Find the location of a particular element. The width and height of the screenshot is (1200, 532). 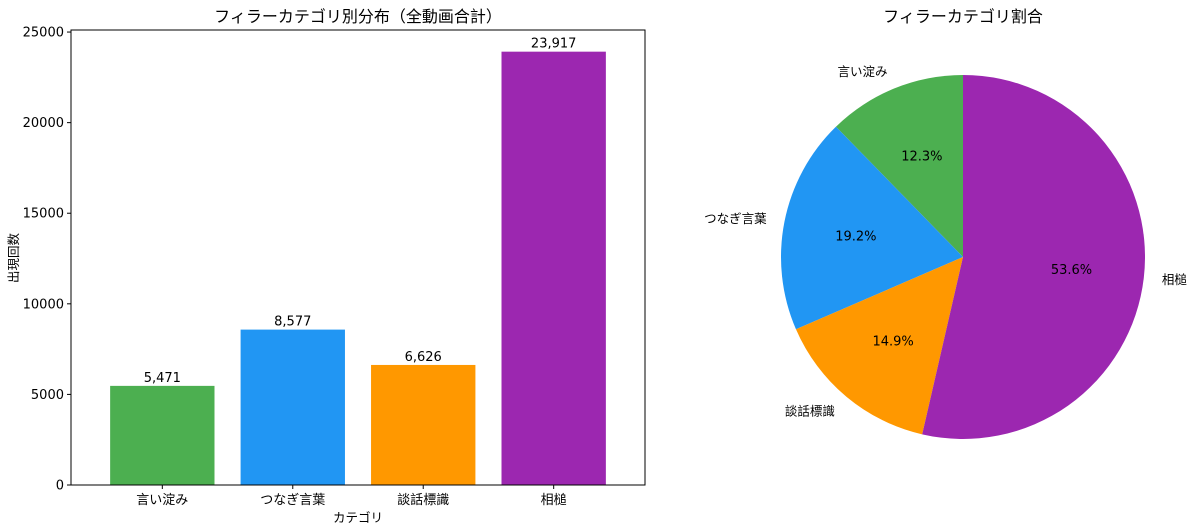

x-tick-label-2: つなぎ言葉 is located at coordinates (292, 500).